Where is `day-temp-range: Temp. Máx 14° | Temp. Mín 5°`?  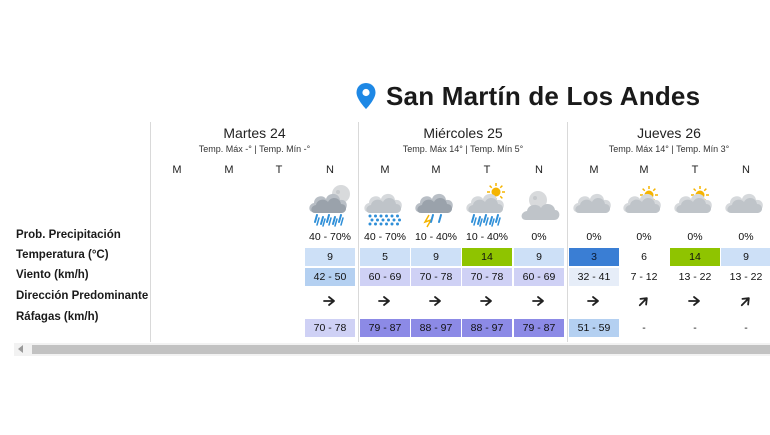 day-temp-range: Temp. Máx 14° | Temp. Mín 5° is located at coordinates (463, 149).